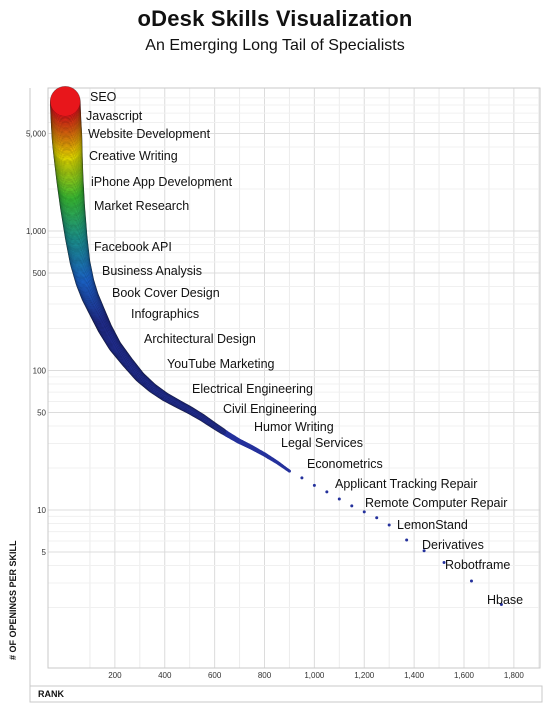 The width and height of the screenshot is (550, 707). Describe the element at coordinates (44, 552) in the screenshot. I see `y-tick-label: 5` at that location.